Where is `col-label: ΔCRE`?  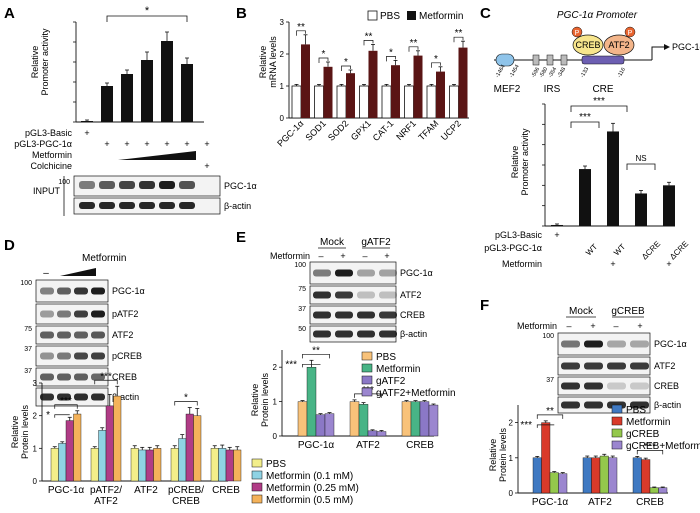 col-label: ΔCRE is located at coordinates (651, 250).